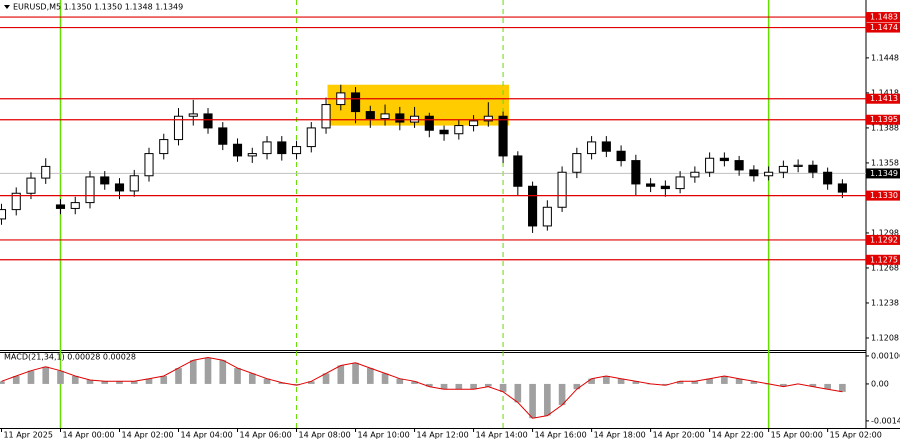 The width and height of the screenshot is (900, 441). What do you see at coordinates (885, 162) in the screenshot?
I see `price-tick-label: 1.1358` at bounding box center [885, 162].